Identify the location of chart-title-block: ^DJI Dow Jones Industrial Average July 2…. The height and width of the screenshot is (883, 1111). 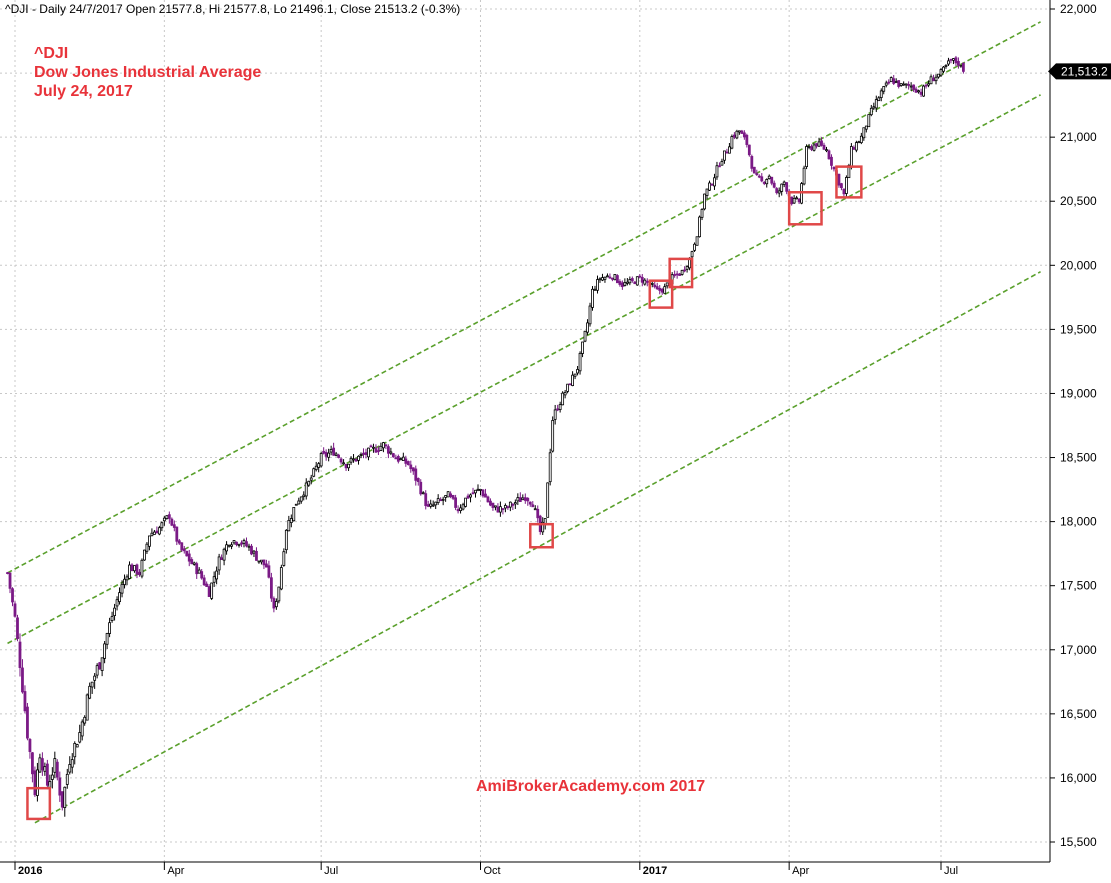
(147, 72).